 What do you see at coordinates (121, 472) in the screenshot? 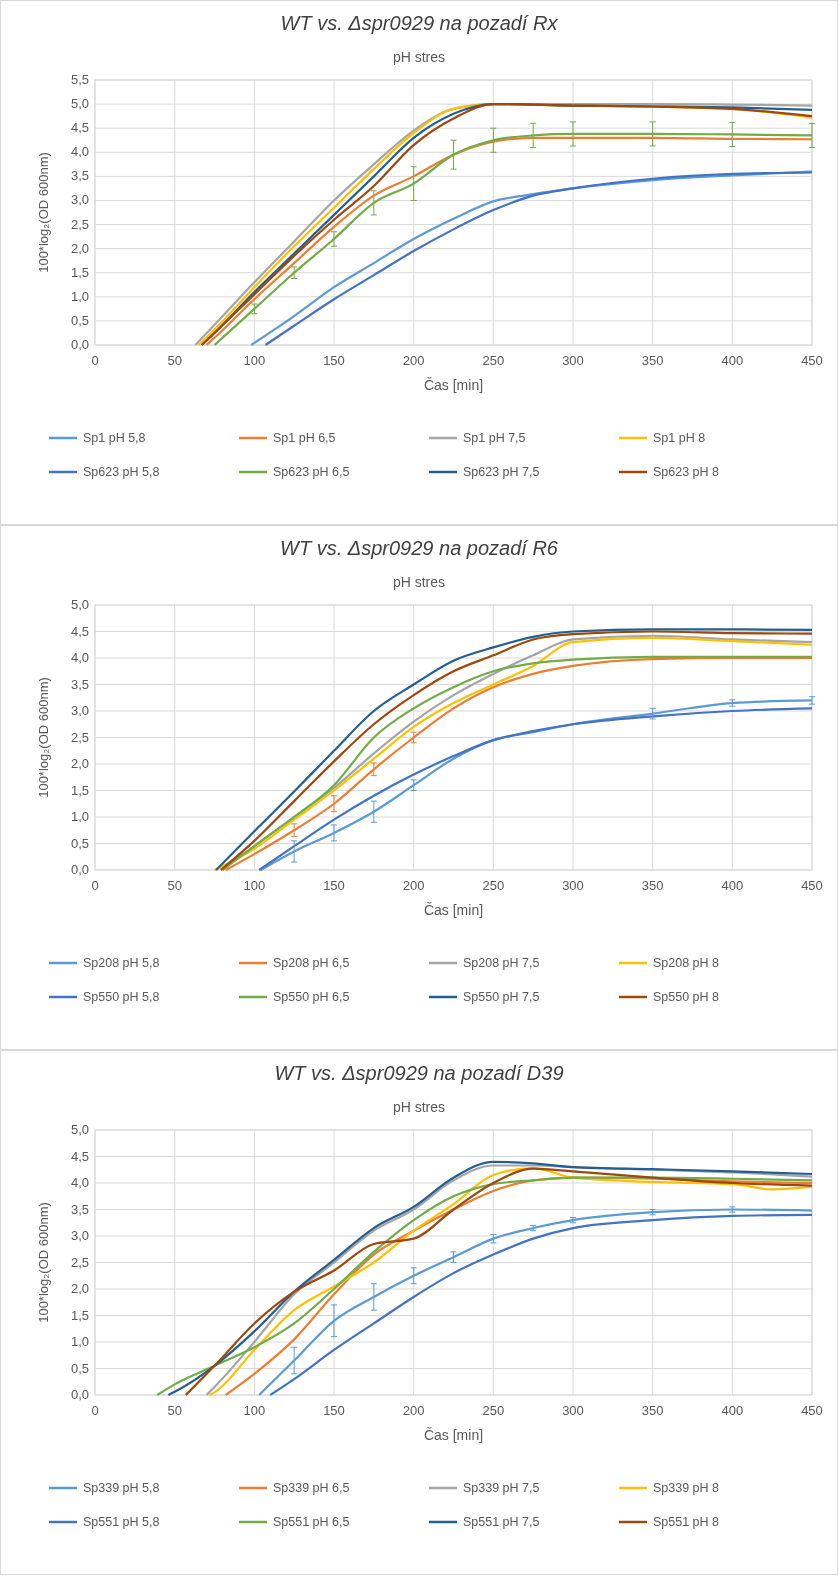
I see `legend-label: Sp623 pH 5,8` at bounding box center [121, 472].